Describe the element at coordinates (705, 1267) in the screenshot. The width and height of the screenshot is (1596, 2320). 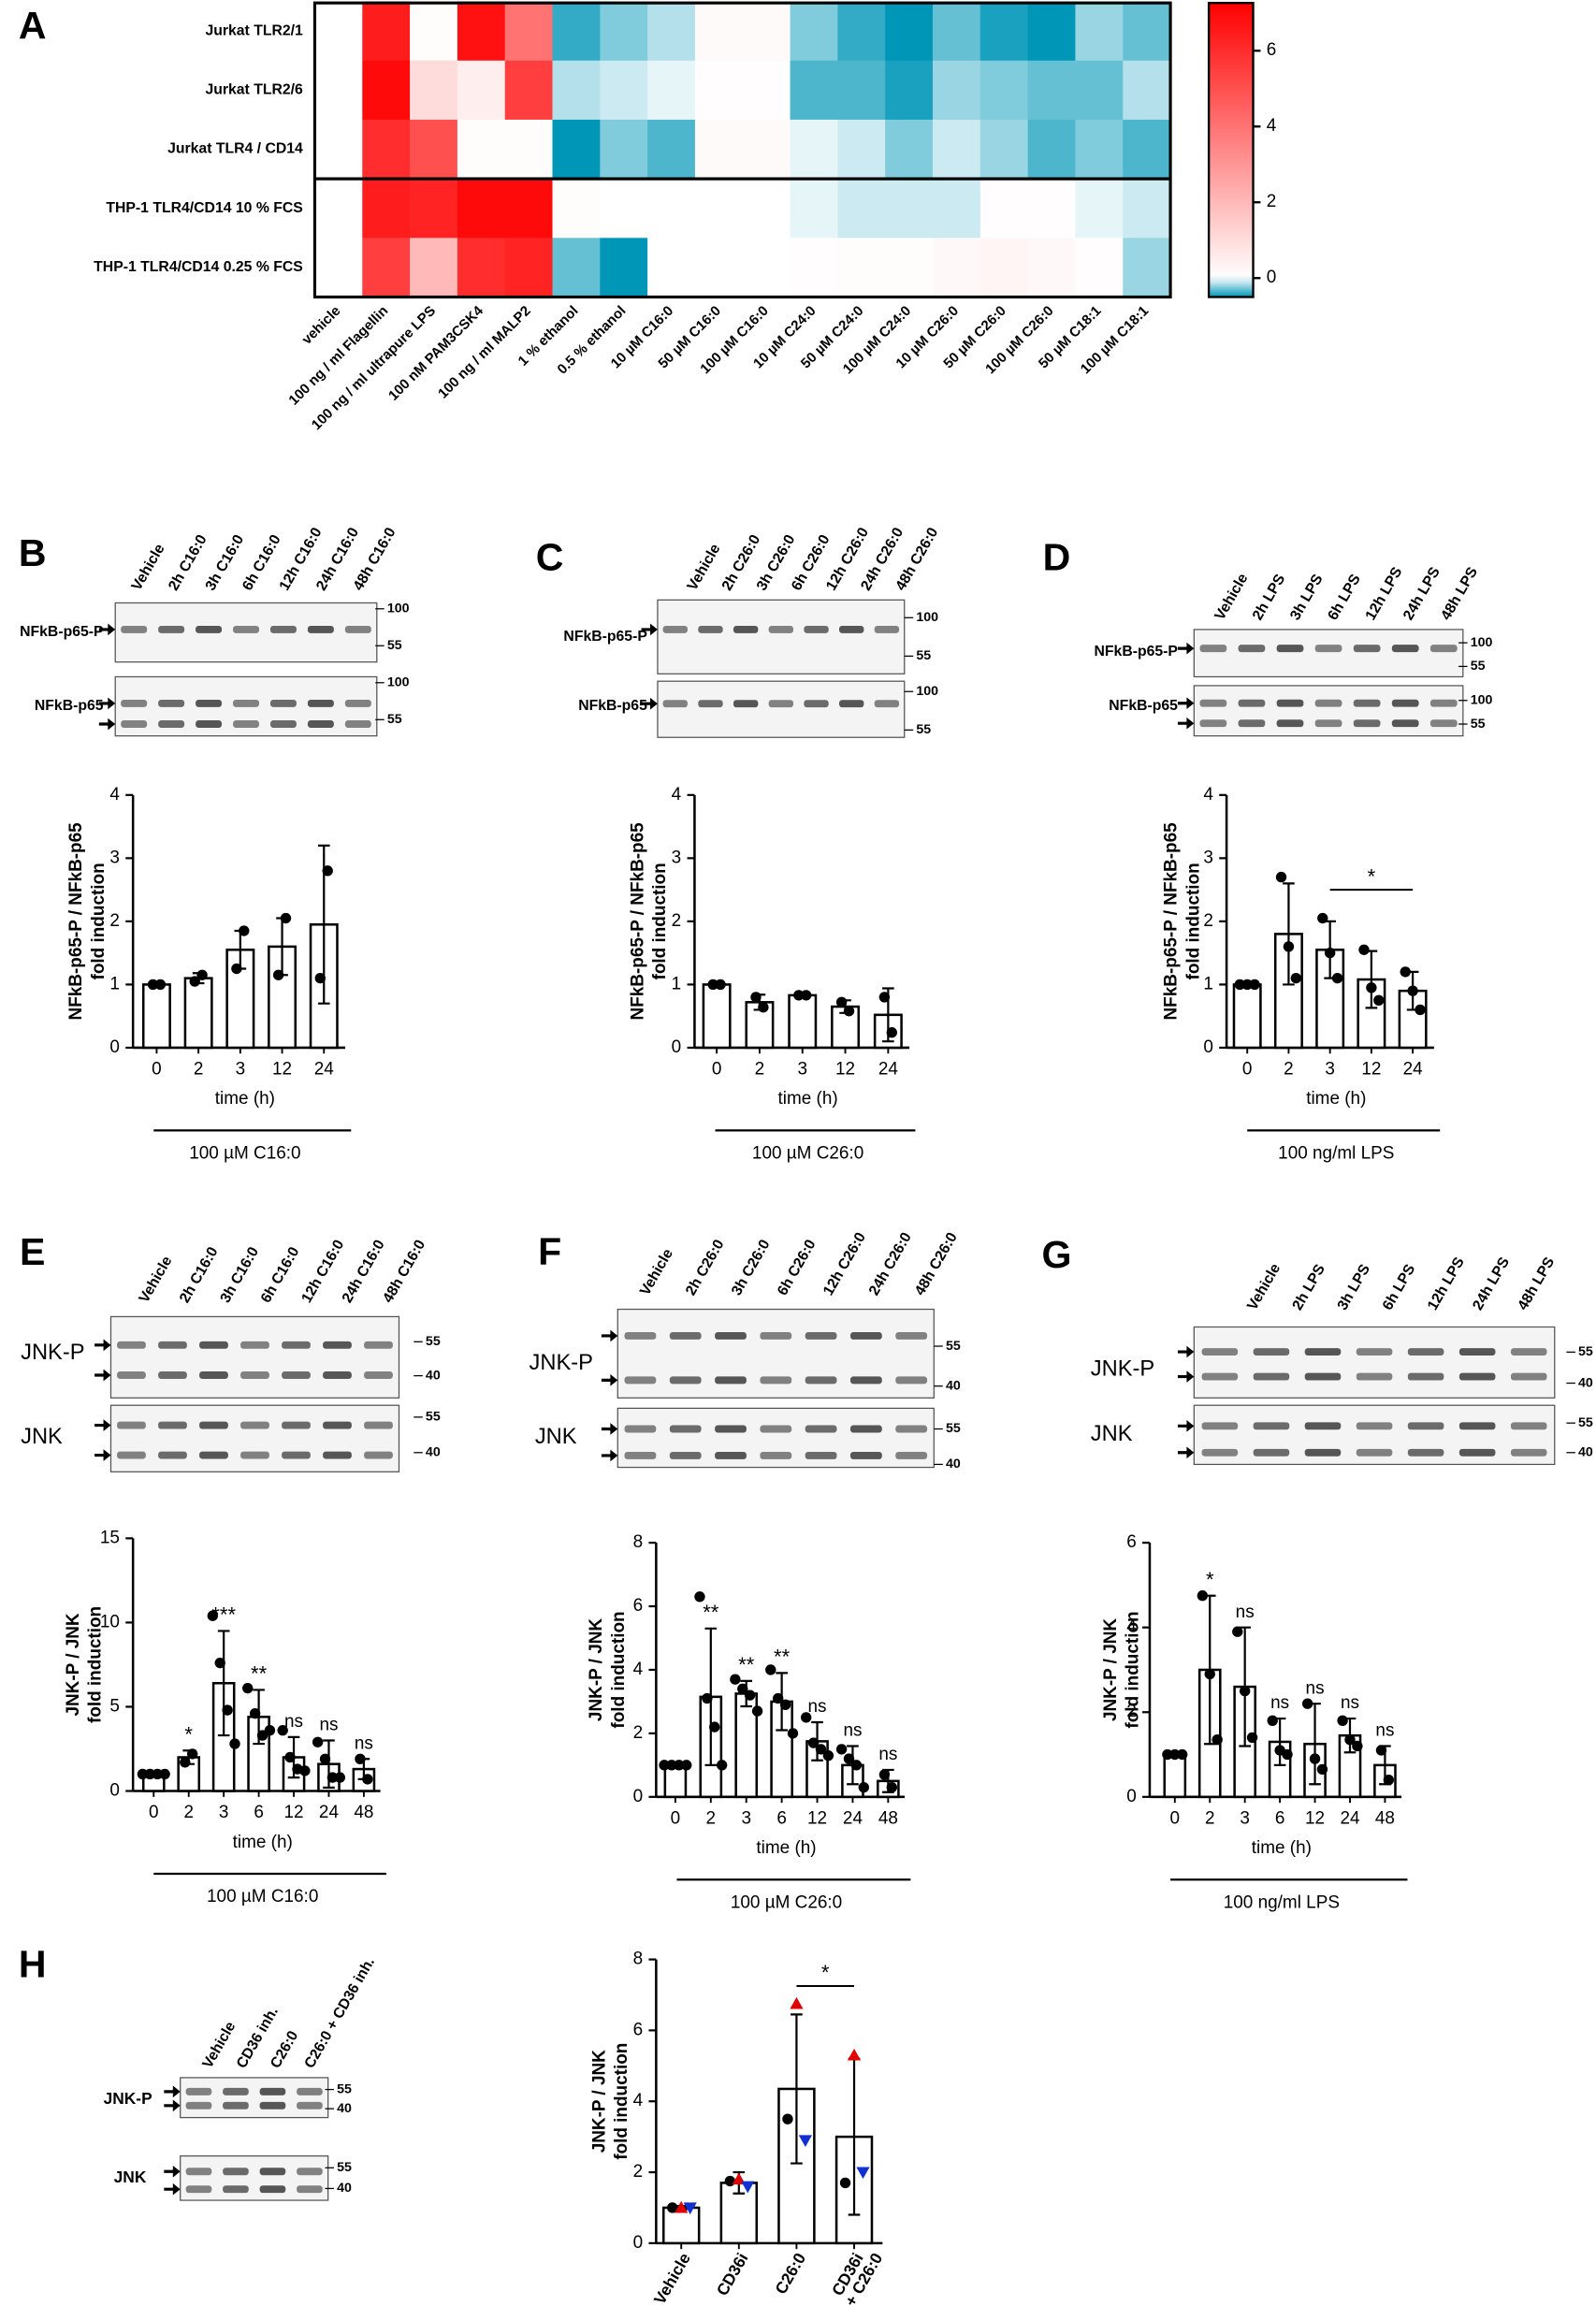
I see `lane-label: 2h C26:0` at that location.